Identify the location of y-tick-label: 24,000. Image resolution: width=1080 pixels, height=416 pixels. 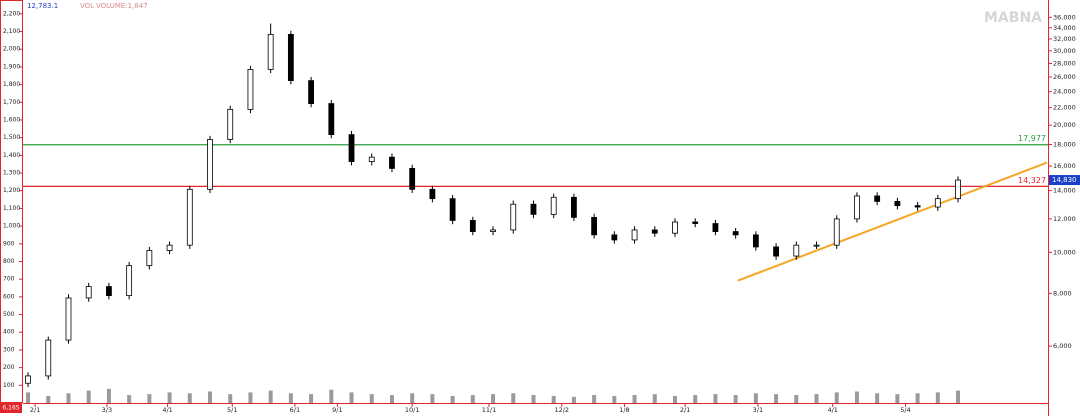
(1064, 92).